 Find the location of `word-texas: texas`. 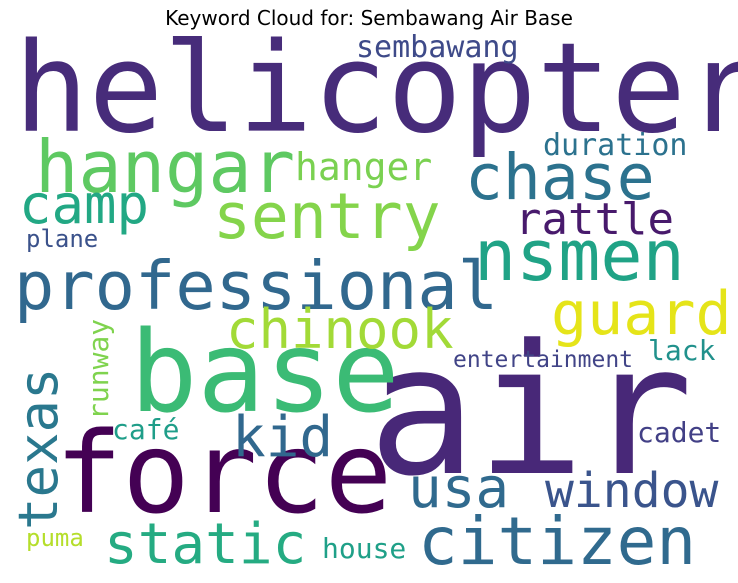

word-texas: texas is located at coordinates (38, 448).